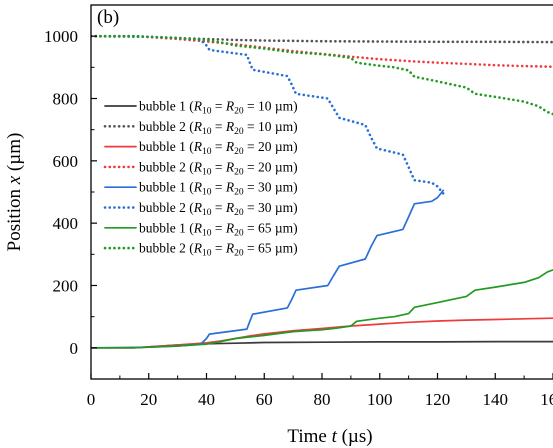 Image resolution: width=553 pixels, height=448 pixels. I want to click on y-tick-label: 1000, so click(61, 36).